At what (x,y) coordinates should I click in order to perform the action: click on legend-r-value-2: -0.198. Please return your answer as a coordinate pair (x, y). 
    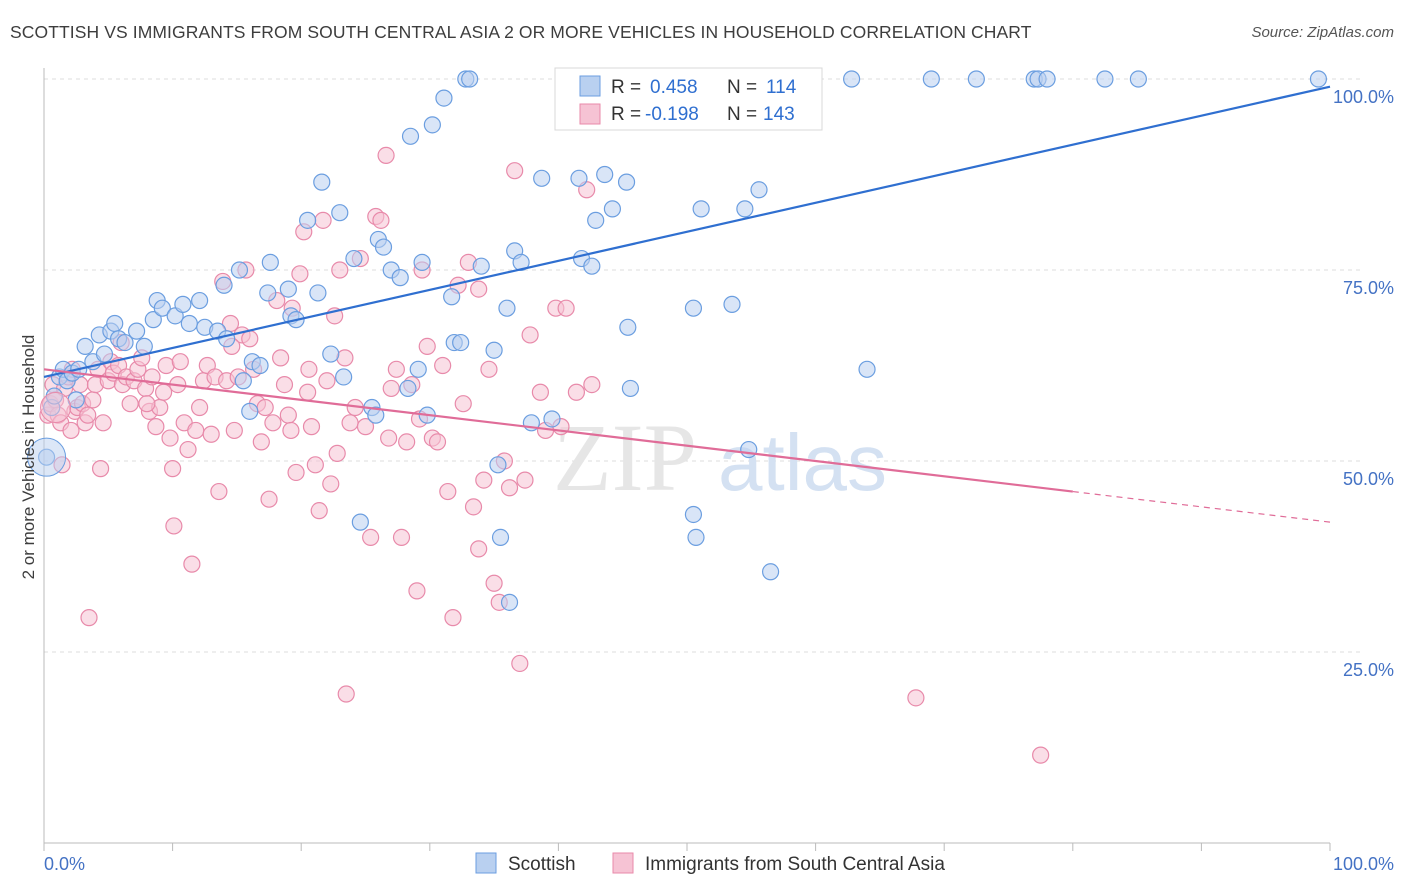
    Looking at the image, I should click on (672, 114).